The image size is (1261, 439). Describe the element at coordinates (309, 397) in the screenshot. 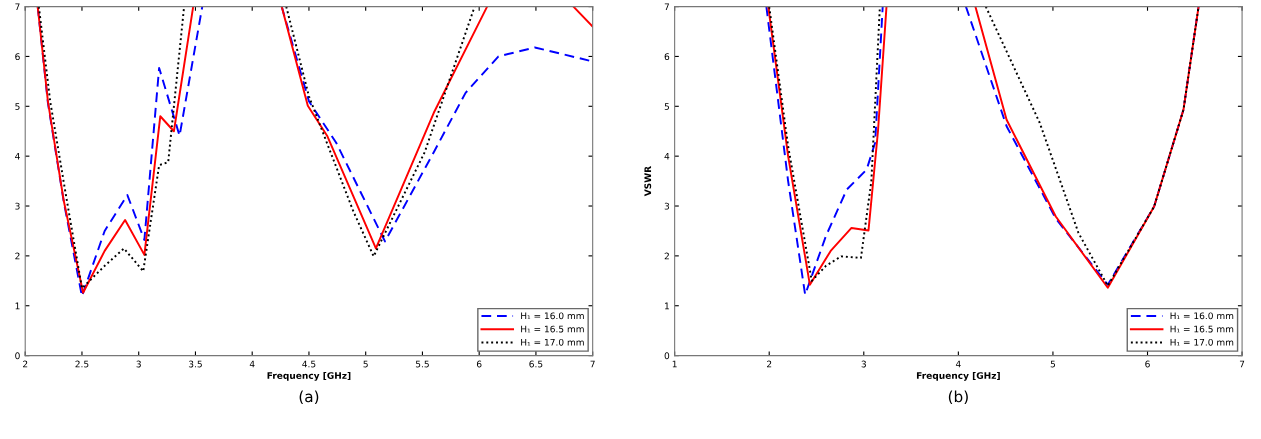

I see `text: (a)` at that location.